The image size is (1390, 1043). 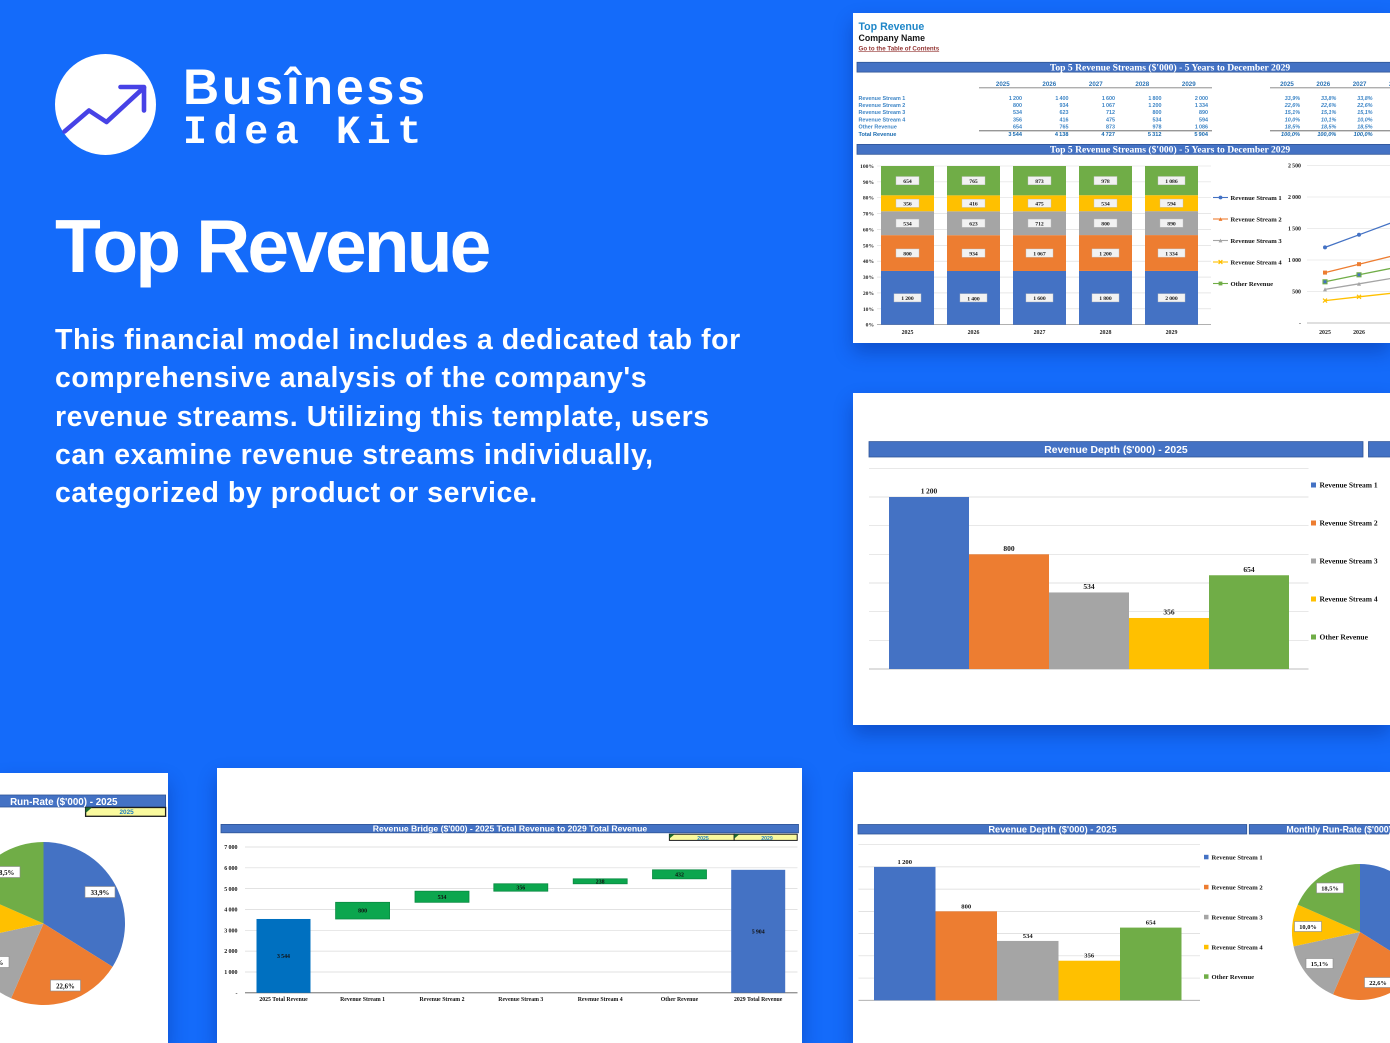 I want to click on svg-text: 2025 Total Revenue, so click(x=283, y=1000).